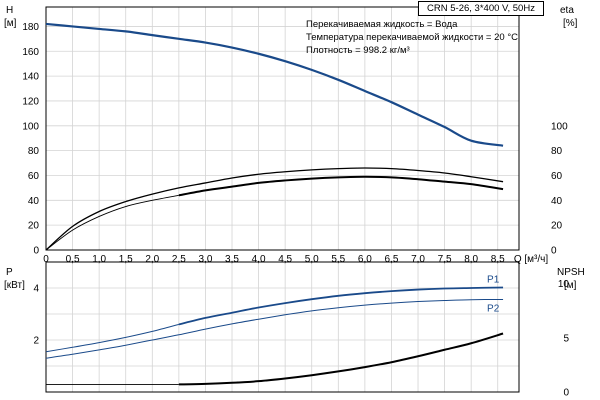 The image size is (600, 400). Describe the element at coordinates (73, 259) in the screenshot. I see `x-tick-label: 0,5` at that location.